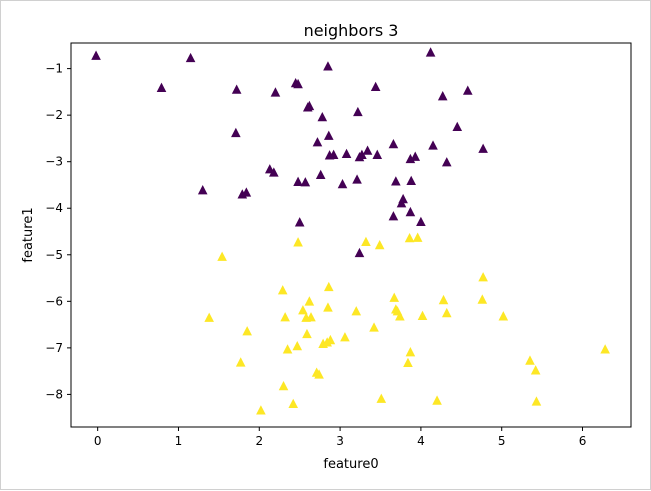 This screenshot has width=651, height=491. What do you see at coordinates (54, 255) in the screenshot?
I see `y-tick-label: −5` at bounding box center [54, 255].